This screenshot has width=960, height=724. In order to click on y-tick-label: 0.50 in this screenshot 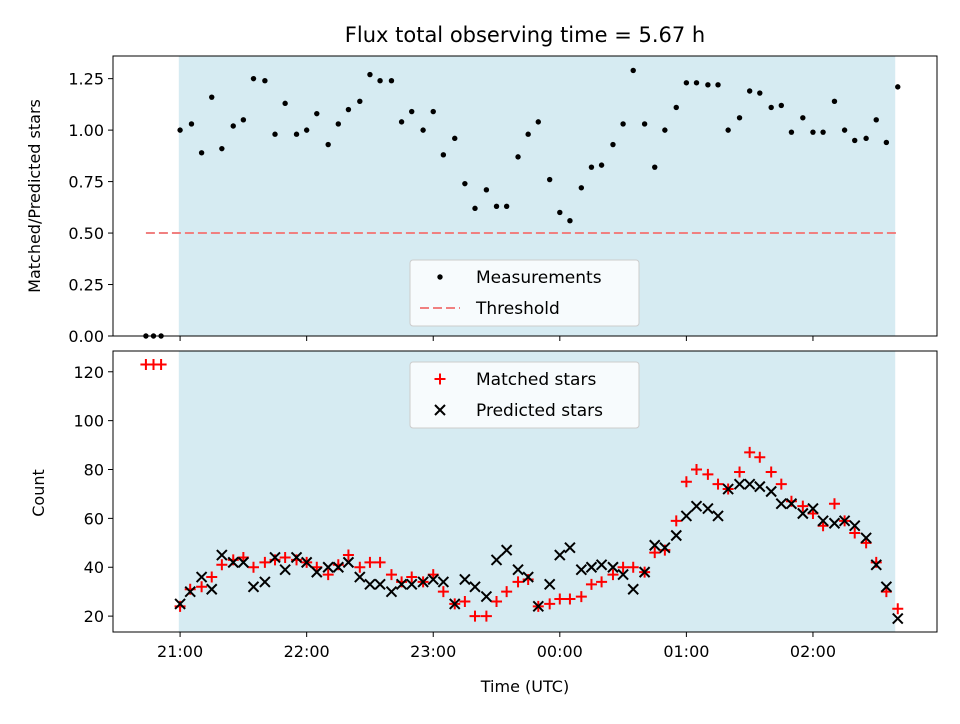, I will do `click(86, 233)`.